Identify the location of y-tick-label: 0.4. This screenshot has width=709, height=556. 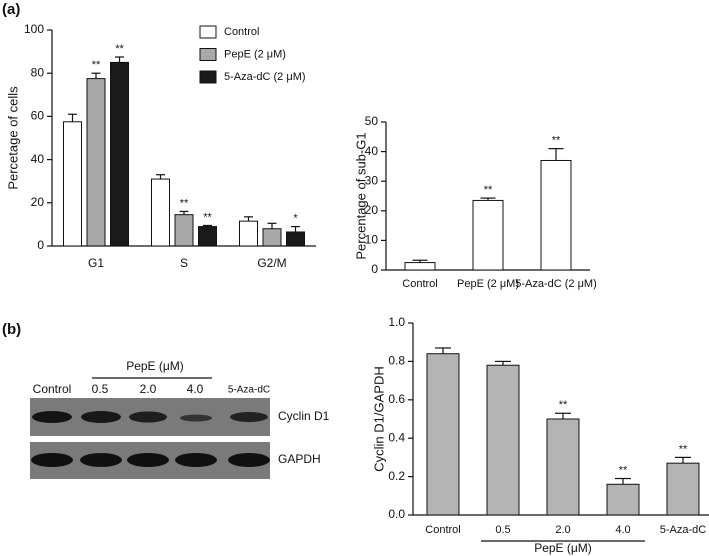
(396, 437).